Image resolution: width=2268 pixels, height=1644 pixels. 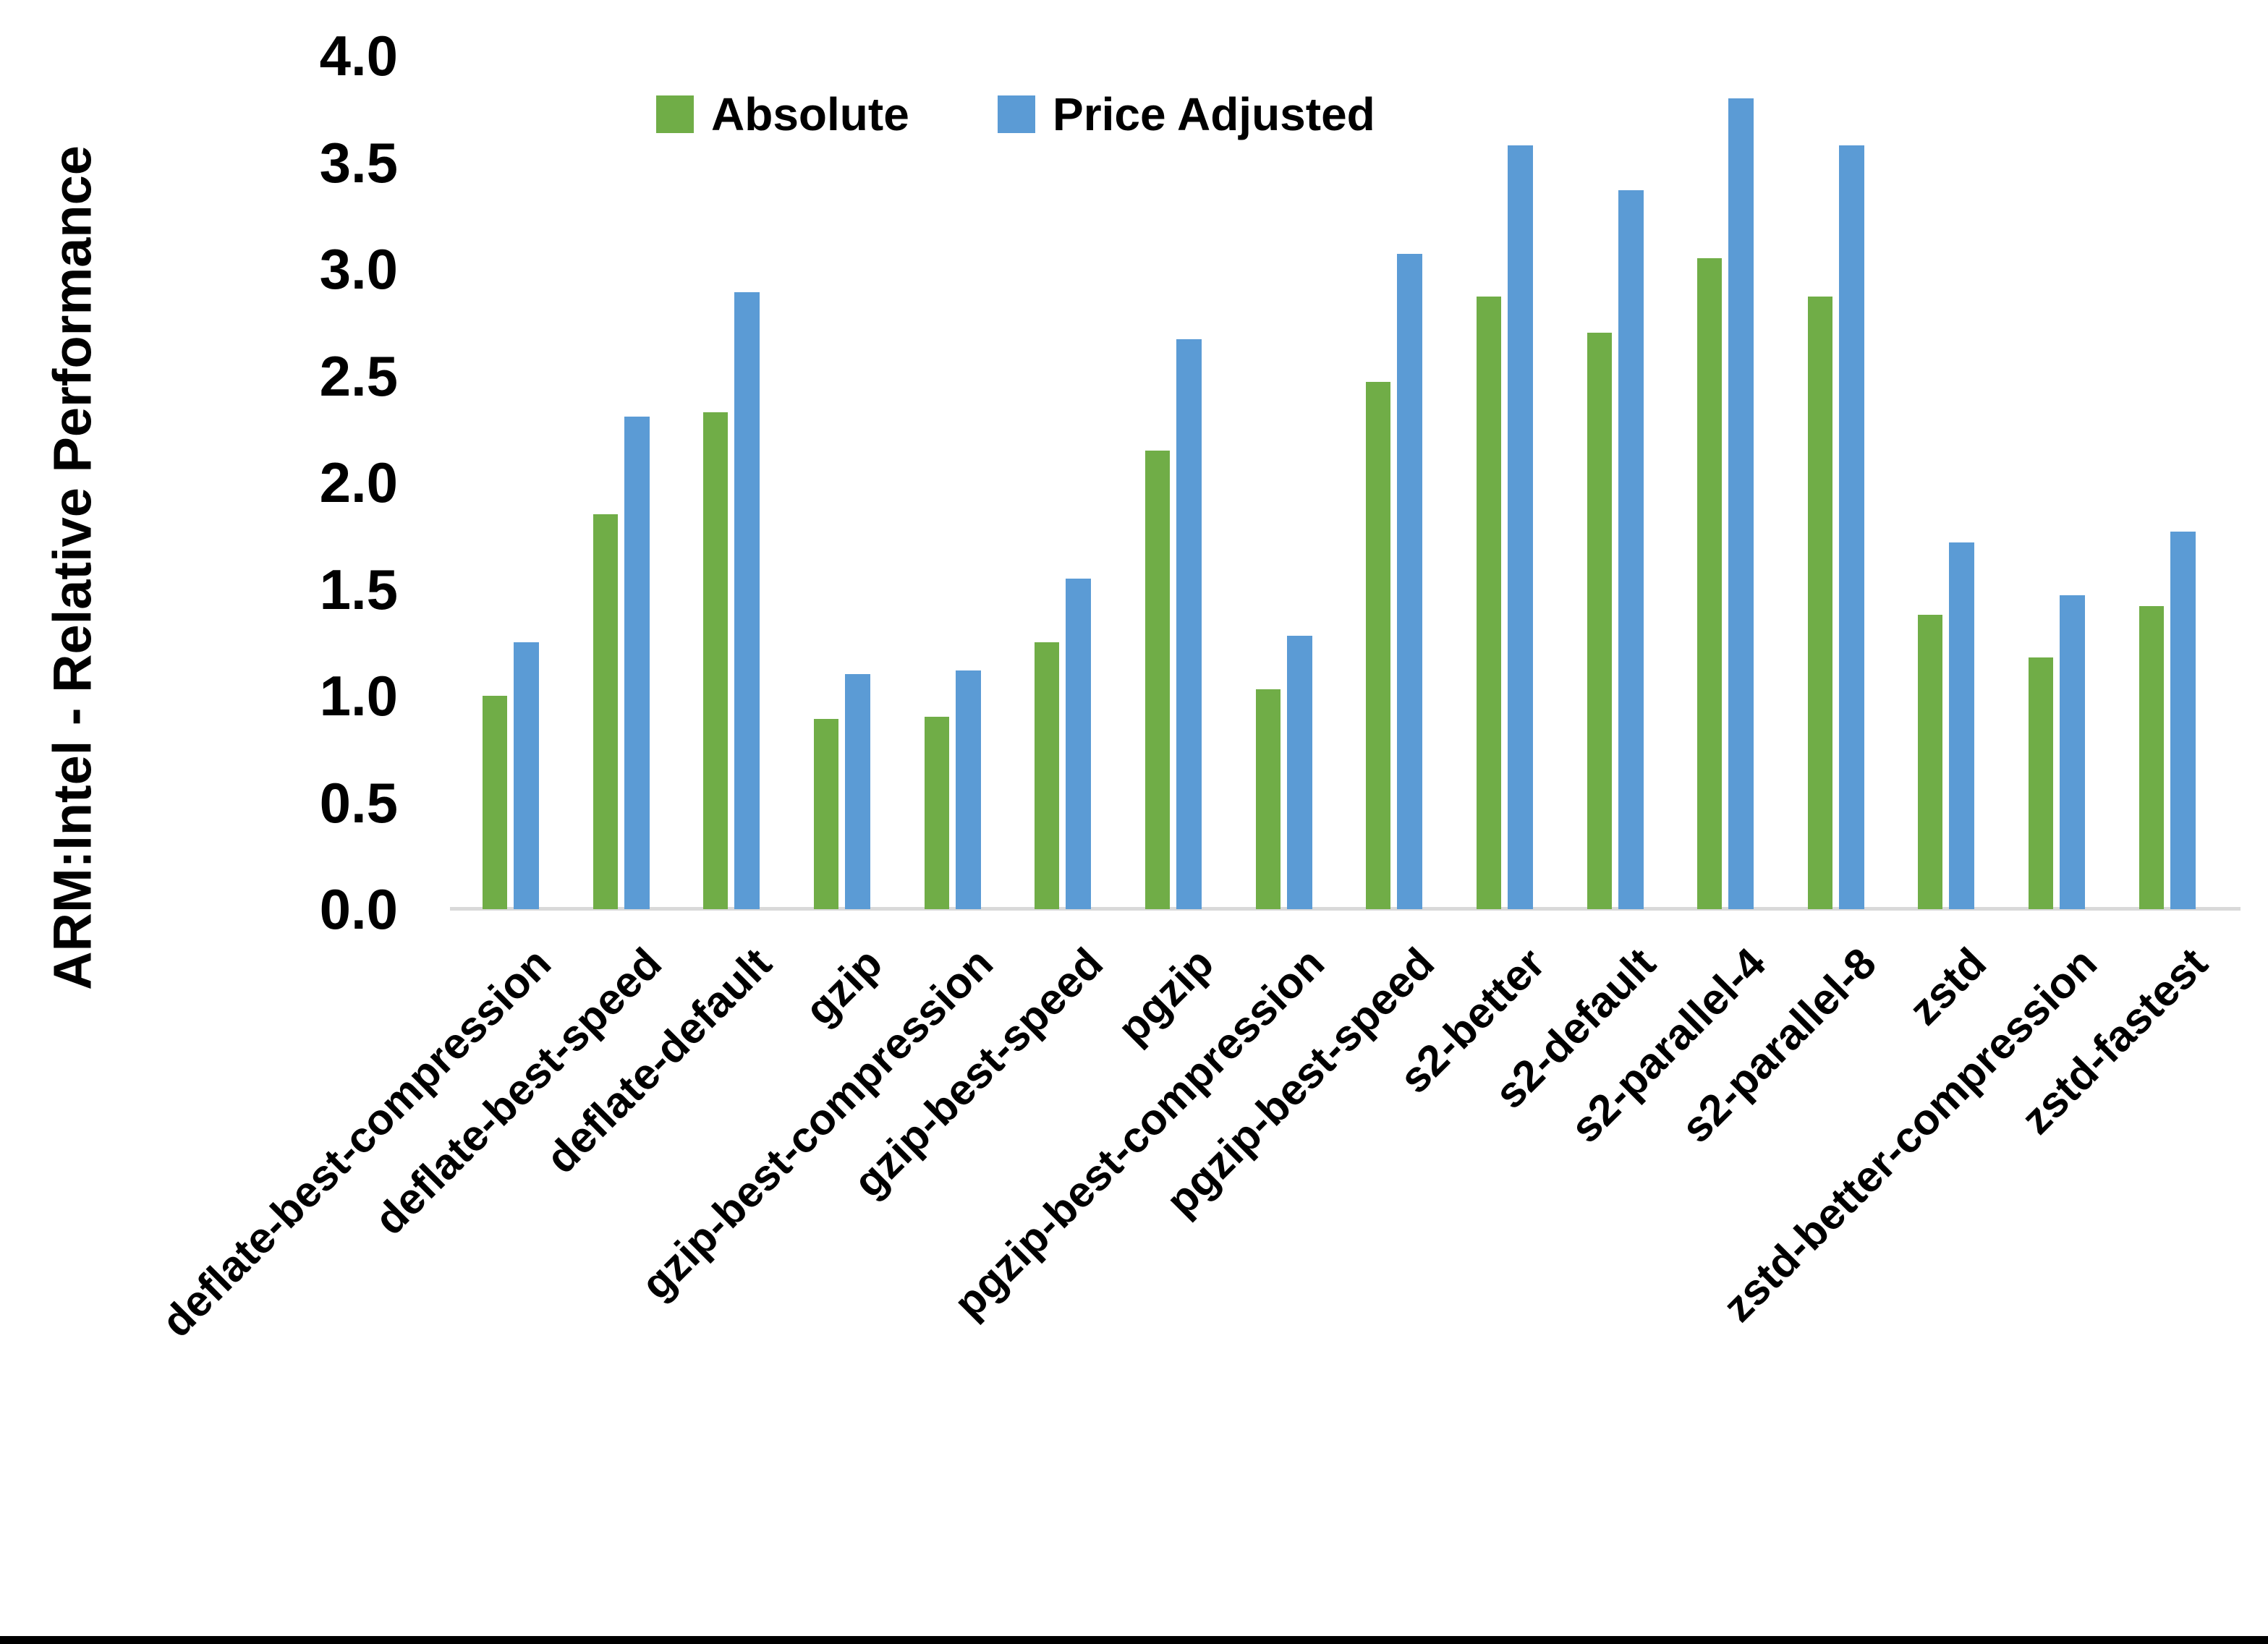 I want to click on bar-price-adjusted-gzip-best-speed, so click(x=1078, y=744).